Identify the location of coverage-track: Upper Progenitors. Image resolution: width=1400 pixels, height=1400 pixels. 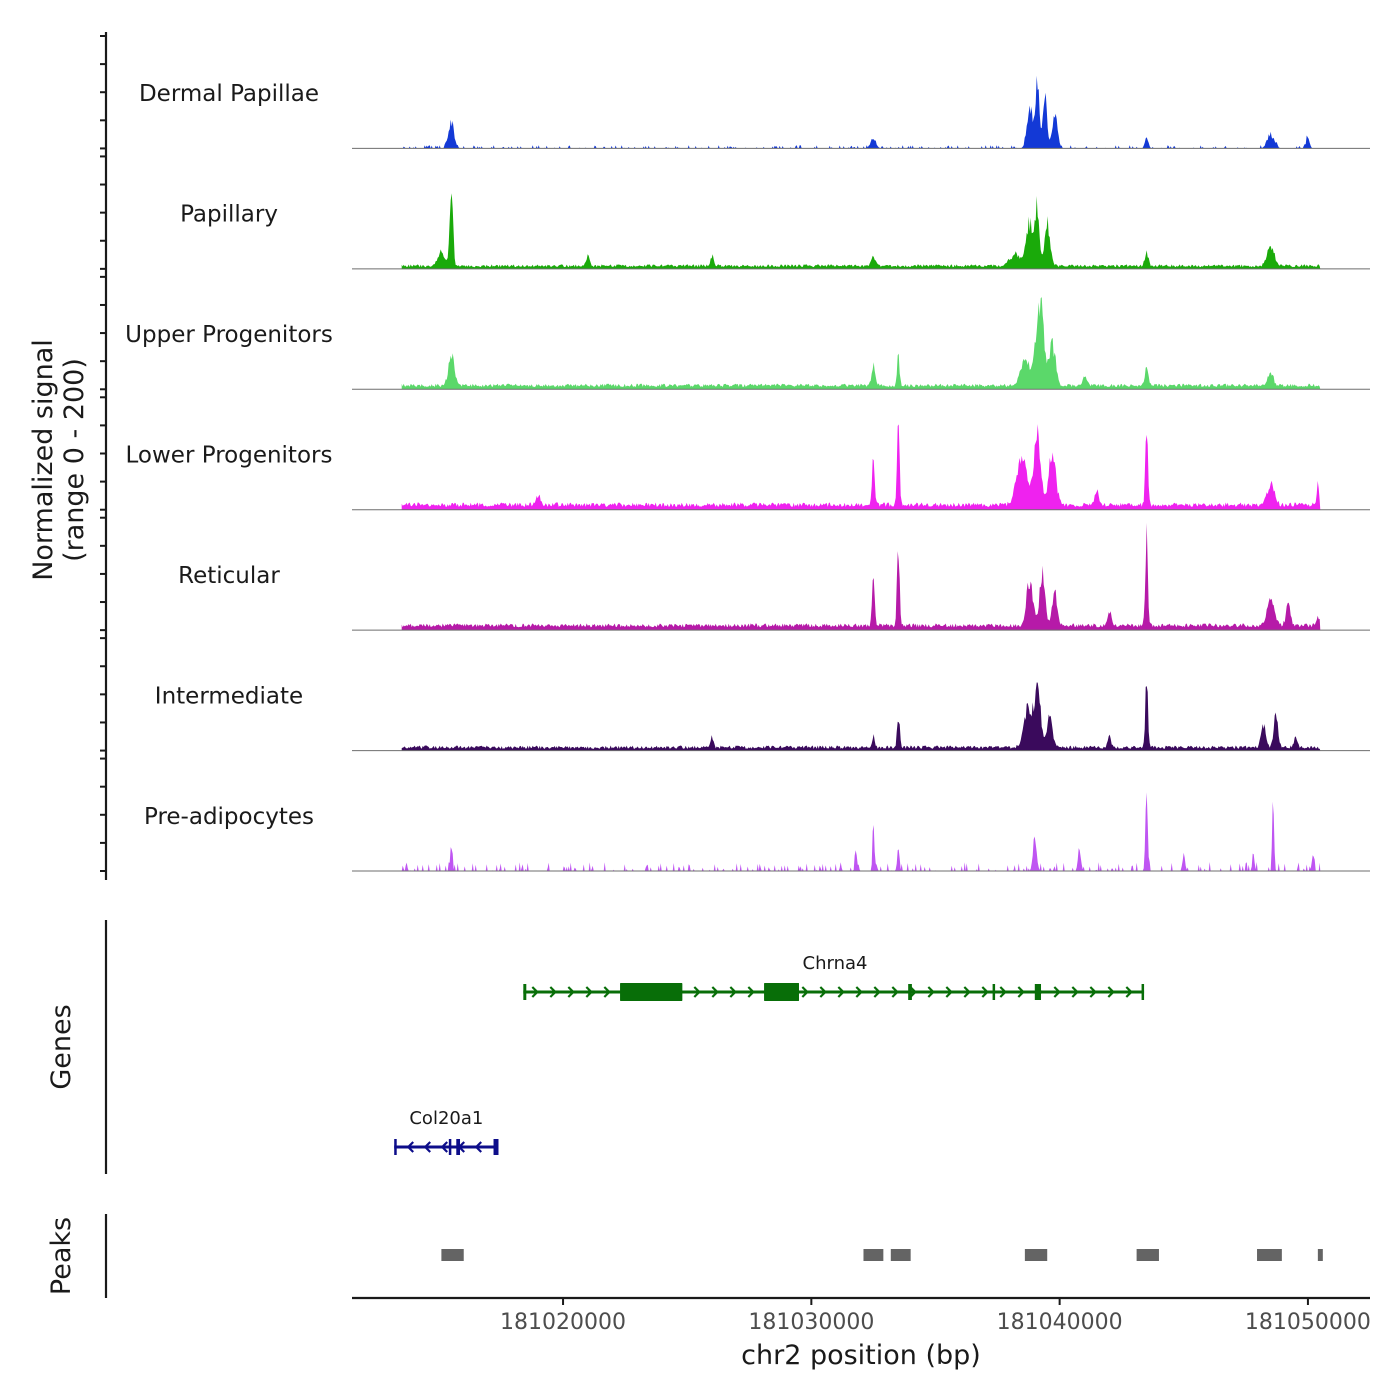
(747, 343).